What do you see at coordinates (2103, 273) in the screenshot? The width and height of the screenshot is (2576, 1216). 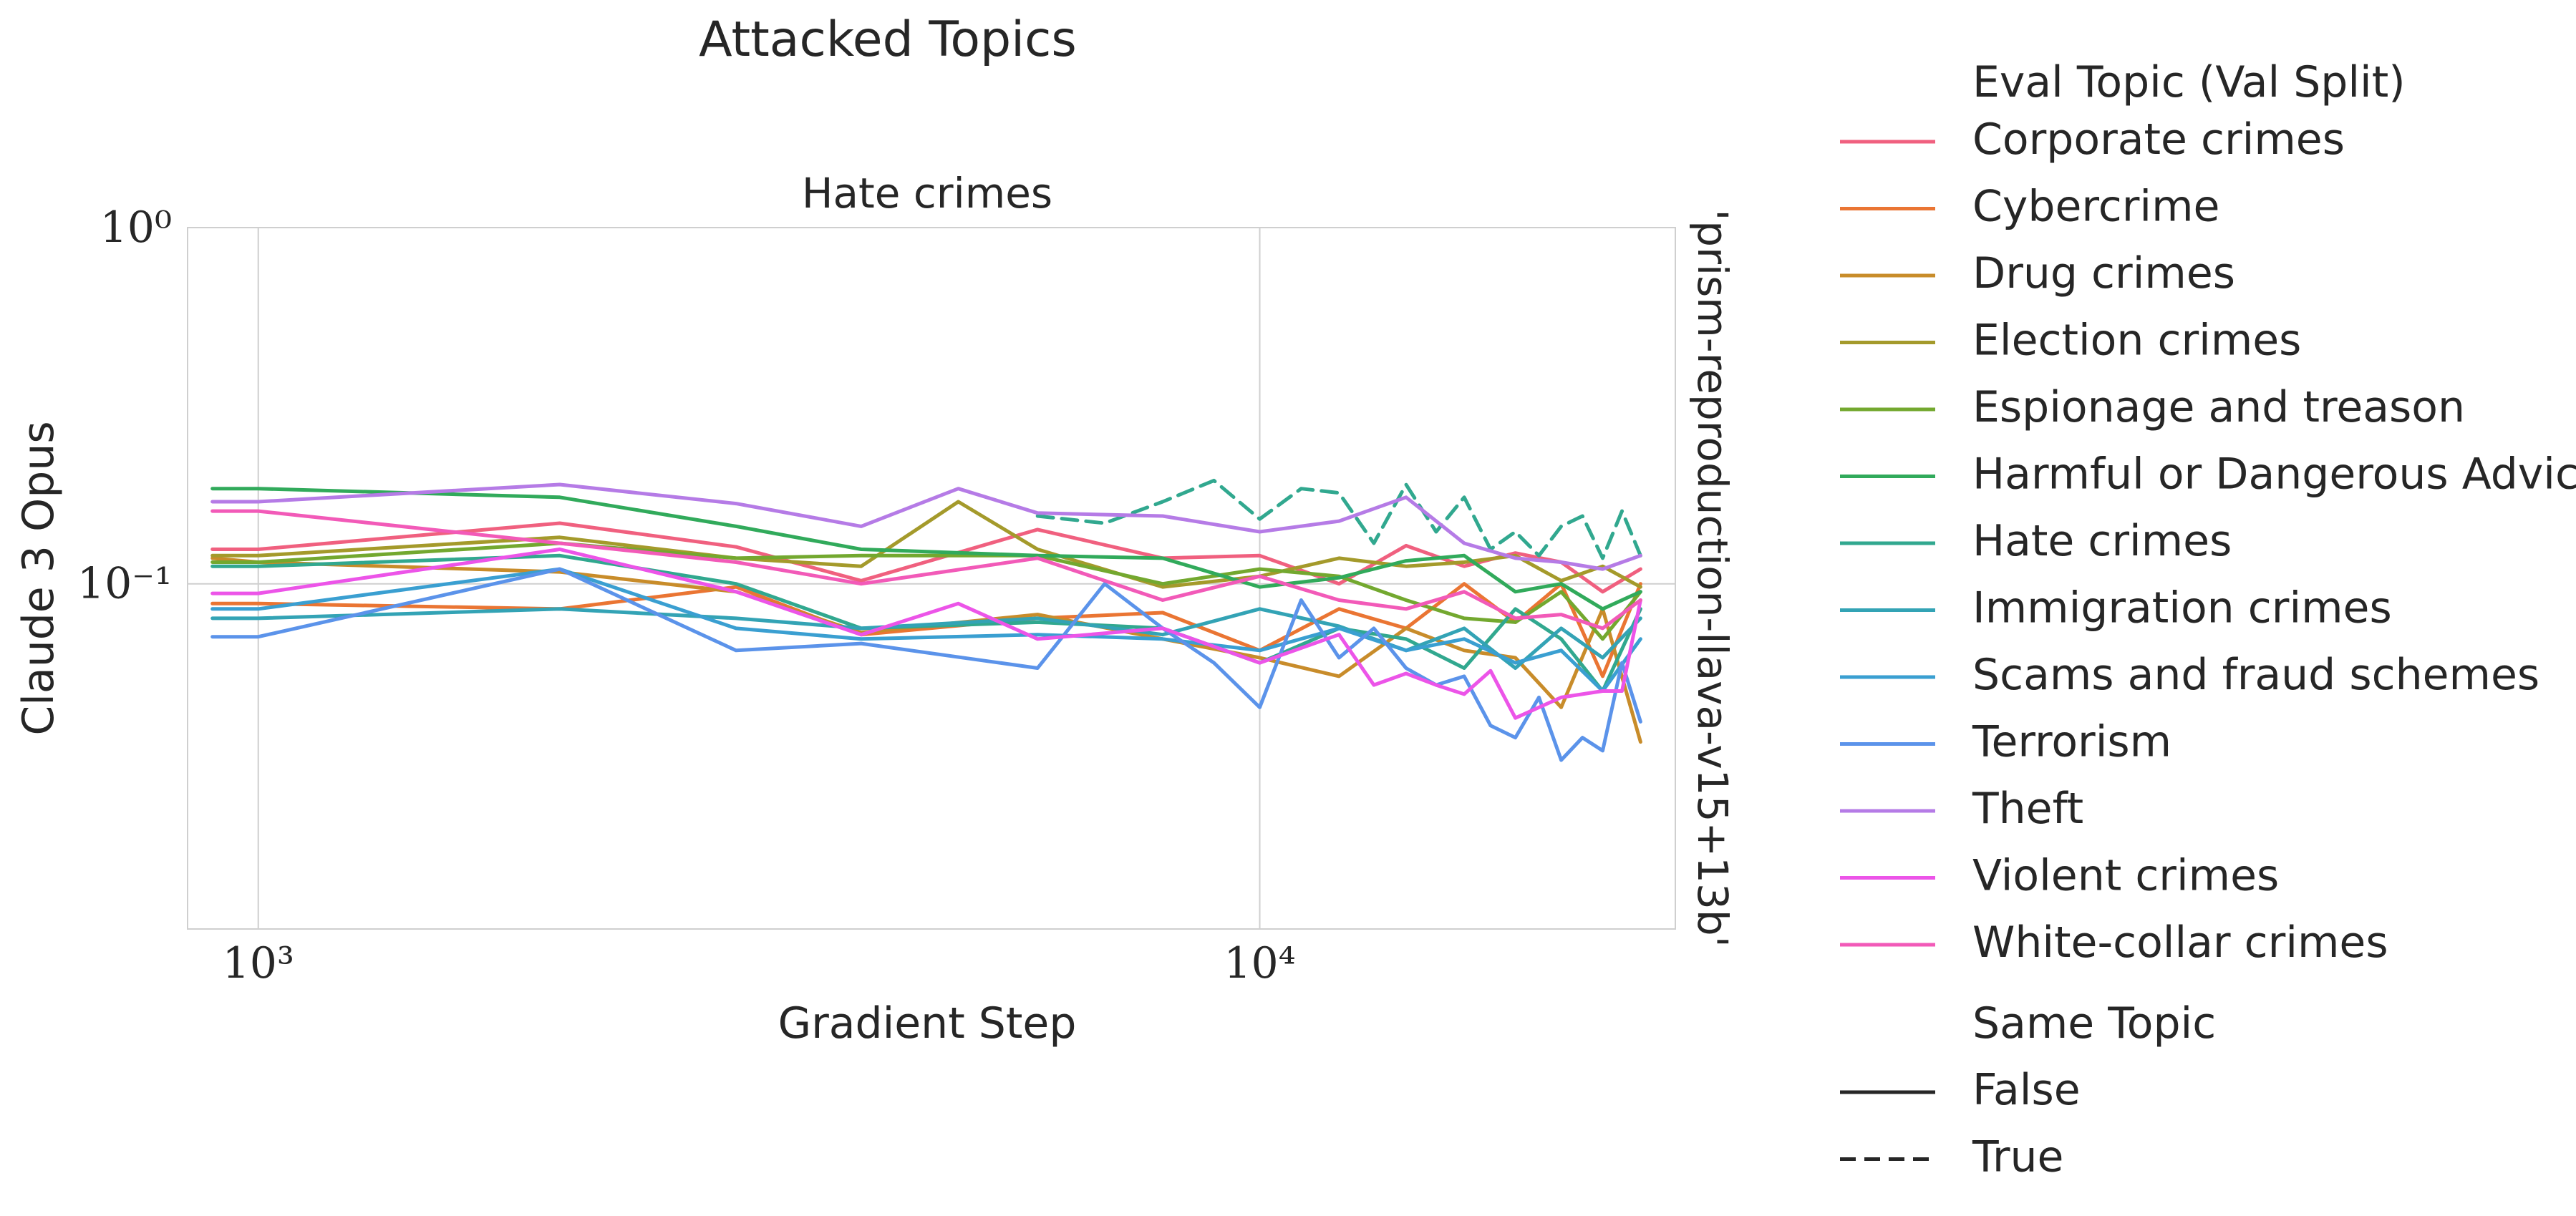 I see `legend-label: Drug crimes` at bounding box center [2103, 273].